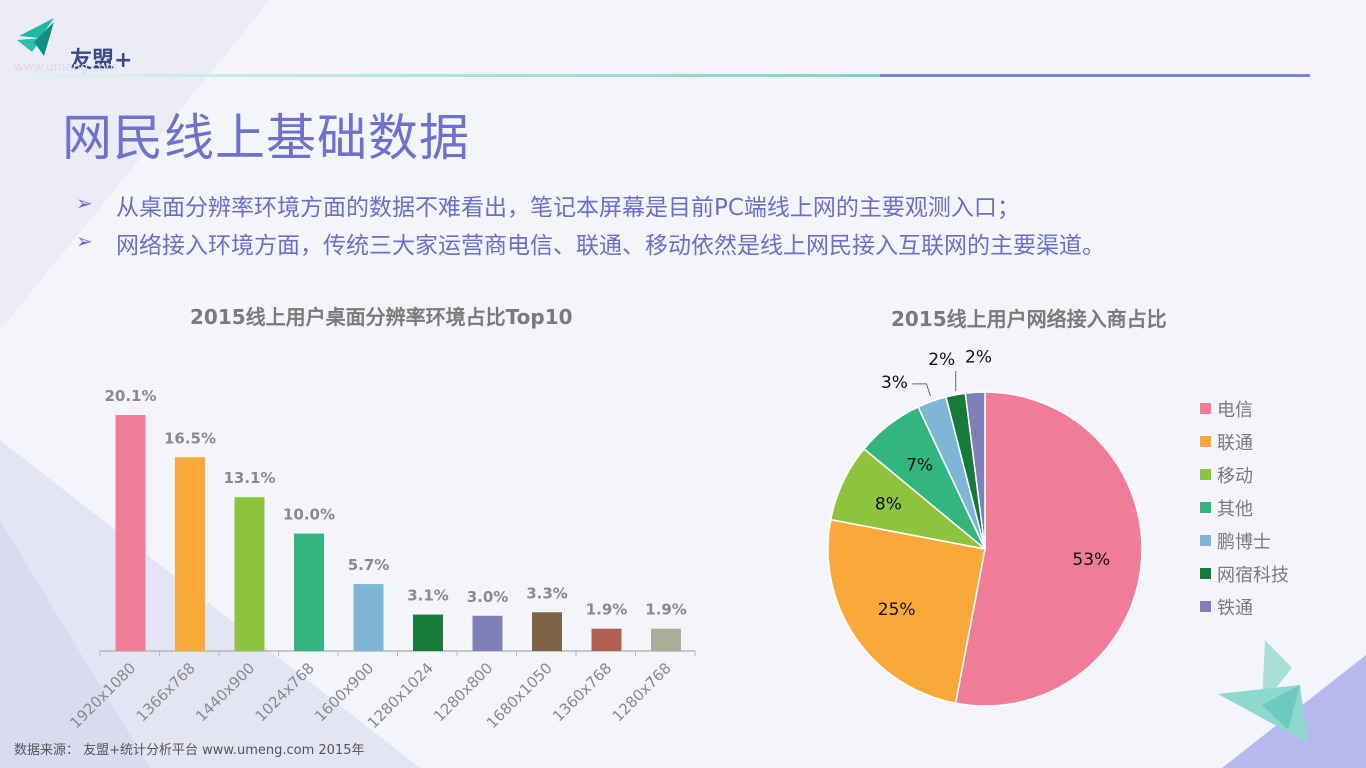  Describe the element at coordinates (189, 750) in the screenshot. I see `data-source-note: 数据来源： 友盟+统计分析平台 www.umeng.com 2015年` at that location.